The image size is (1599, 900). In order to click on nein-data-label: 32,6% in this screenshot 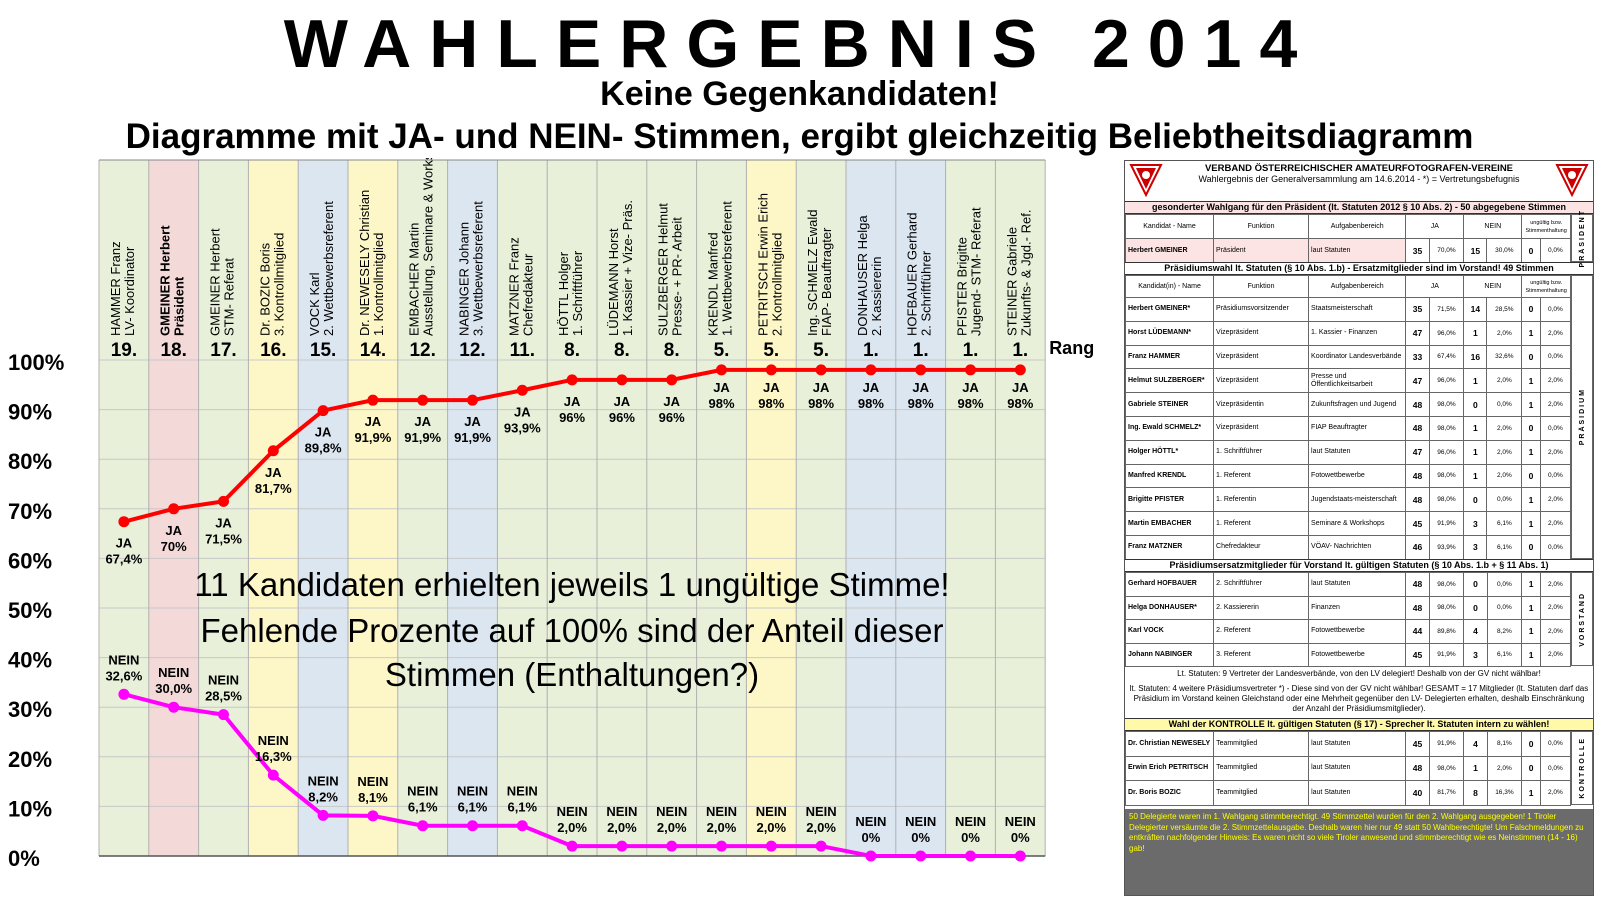, I will do `click(123, 675)`.